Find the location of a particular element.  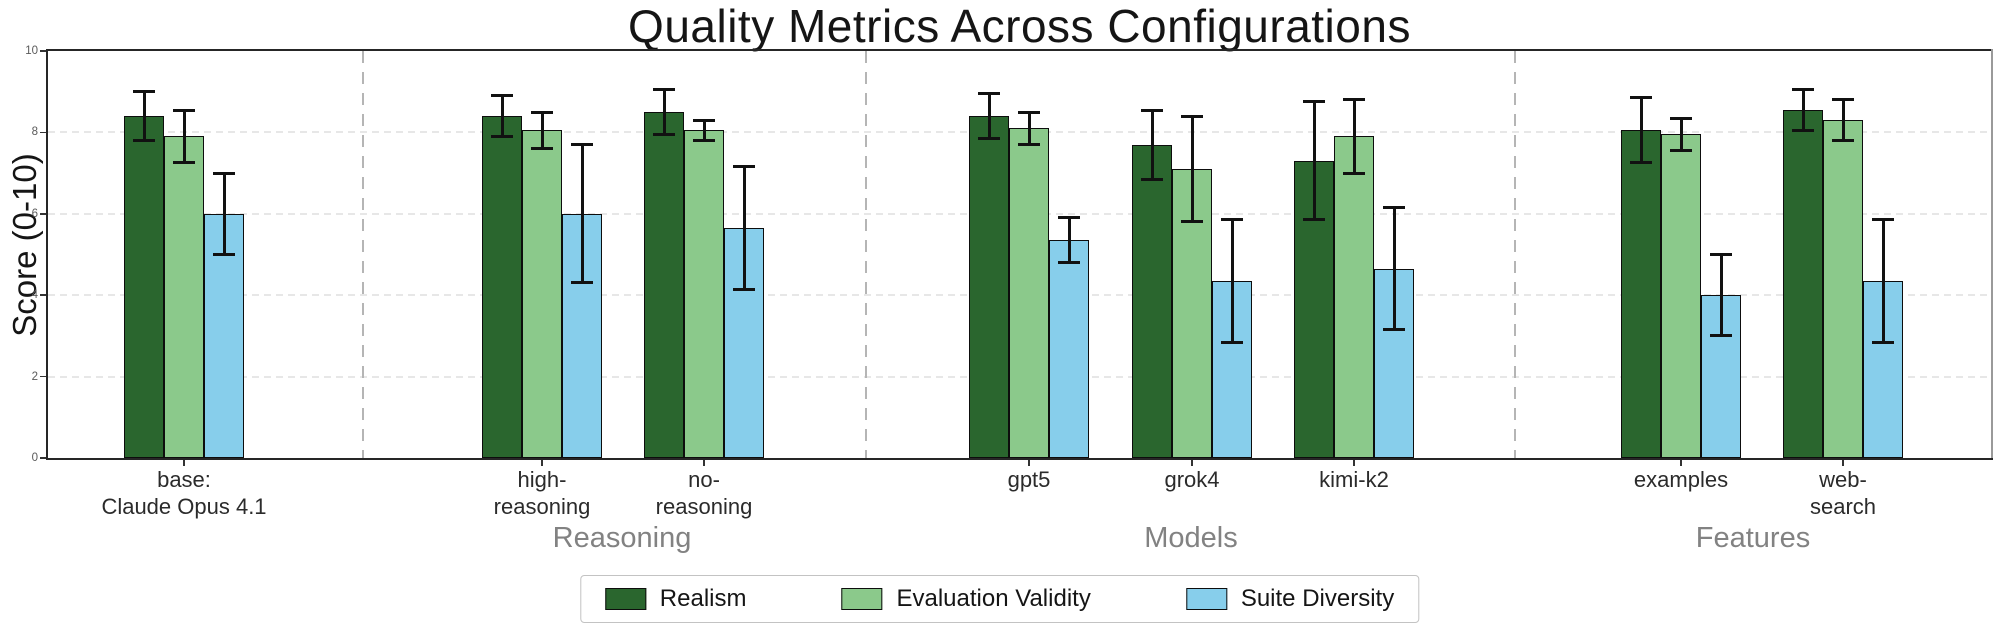

bar-suite-diversity is located at coordinates (1069, 349).